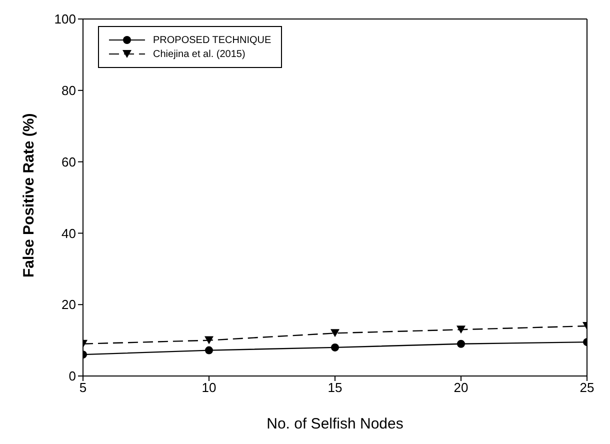 The width and height of the screenshot is (610, 444). What do you see at coordinates (335, 388) in the screenshot?
I see `x-tick-label: 15` at bounding box center [335, 388].